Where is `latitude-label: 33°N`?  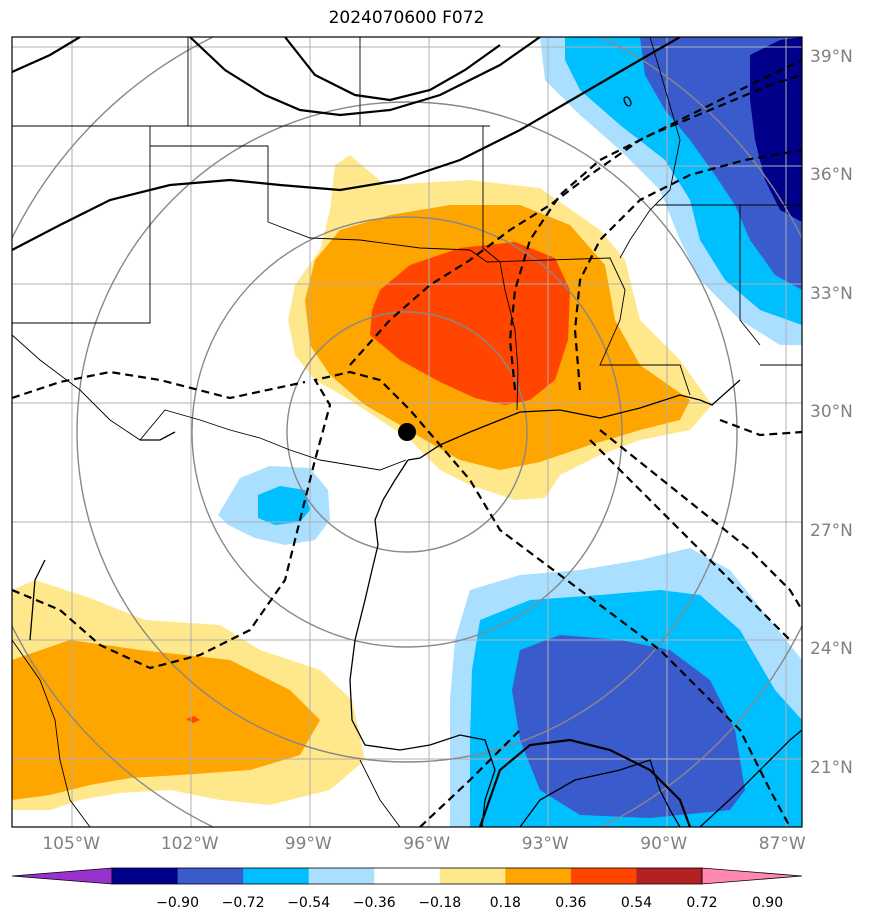
latitude-label: 33°N is located at coordinates (831, 293).